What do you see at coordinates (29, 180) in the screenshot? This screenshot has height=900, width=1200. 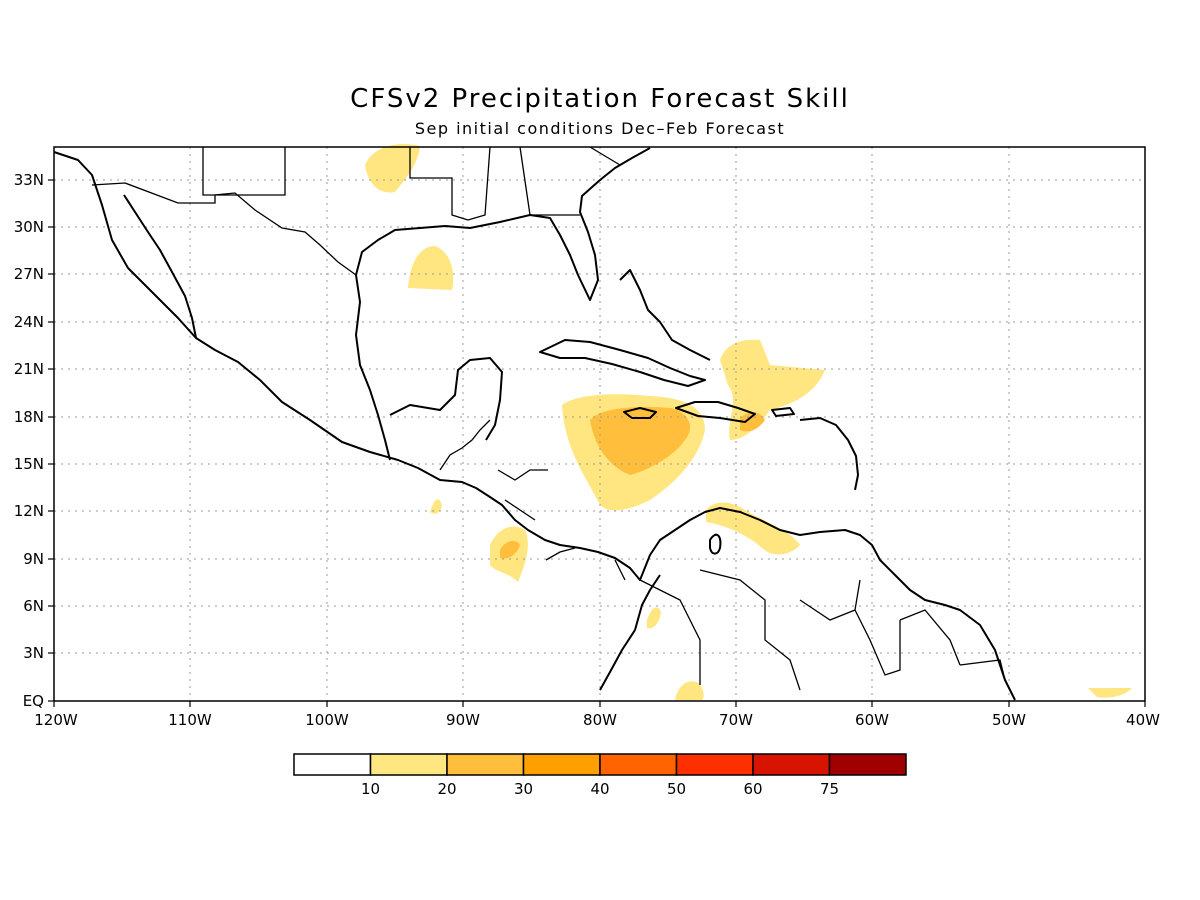 I see `lat-label: 33N` at bounding box center [29, 180].